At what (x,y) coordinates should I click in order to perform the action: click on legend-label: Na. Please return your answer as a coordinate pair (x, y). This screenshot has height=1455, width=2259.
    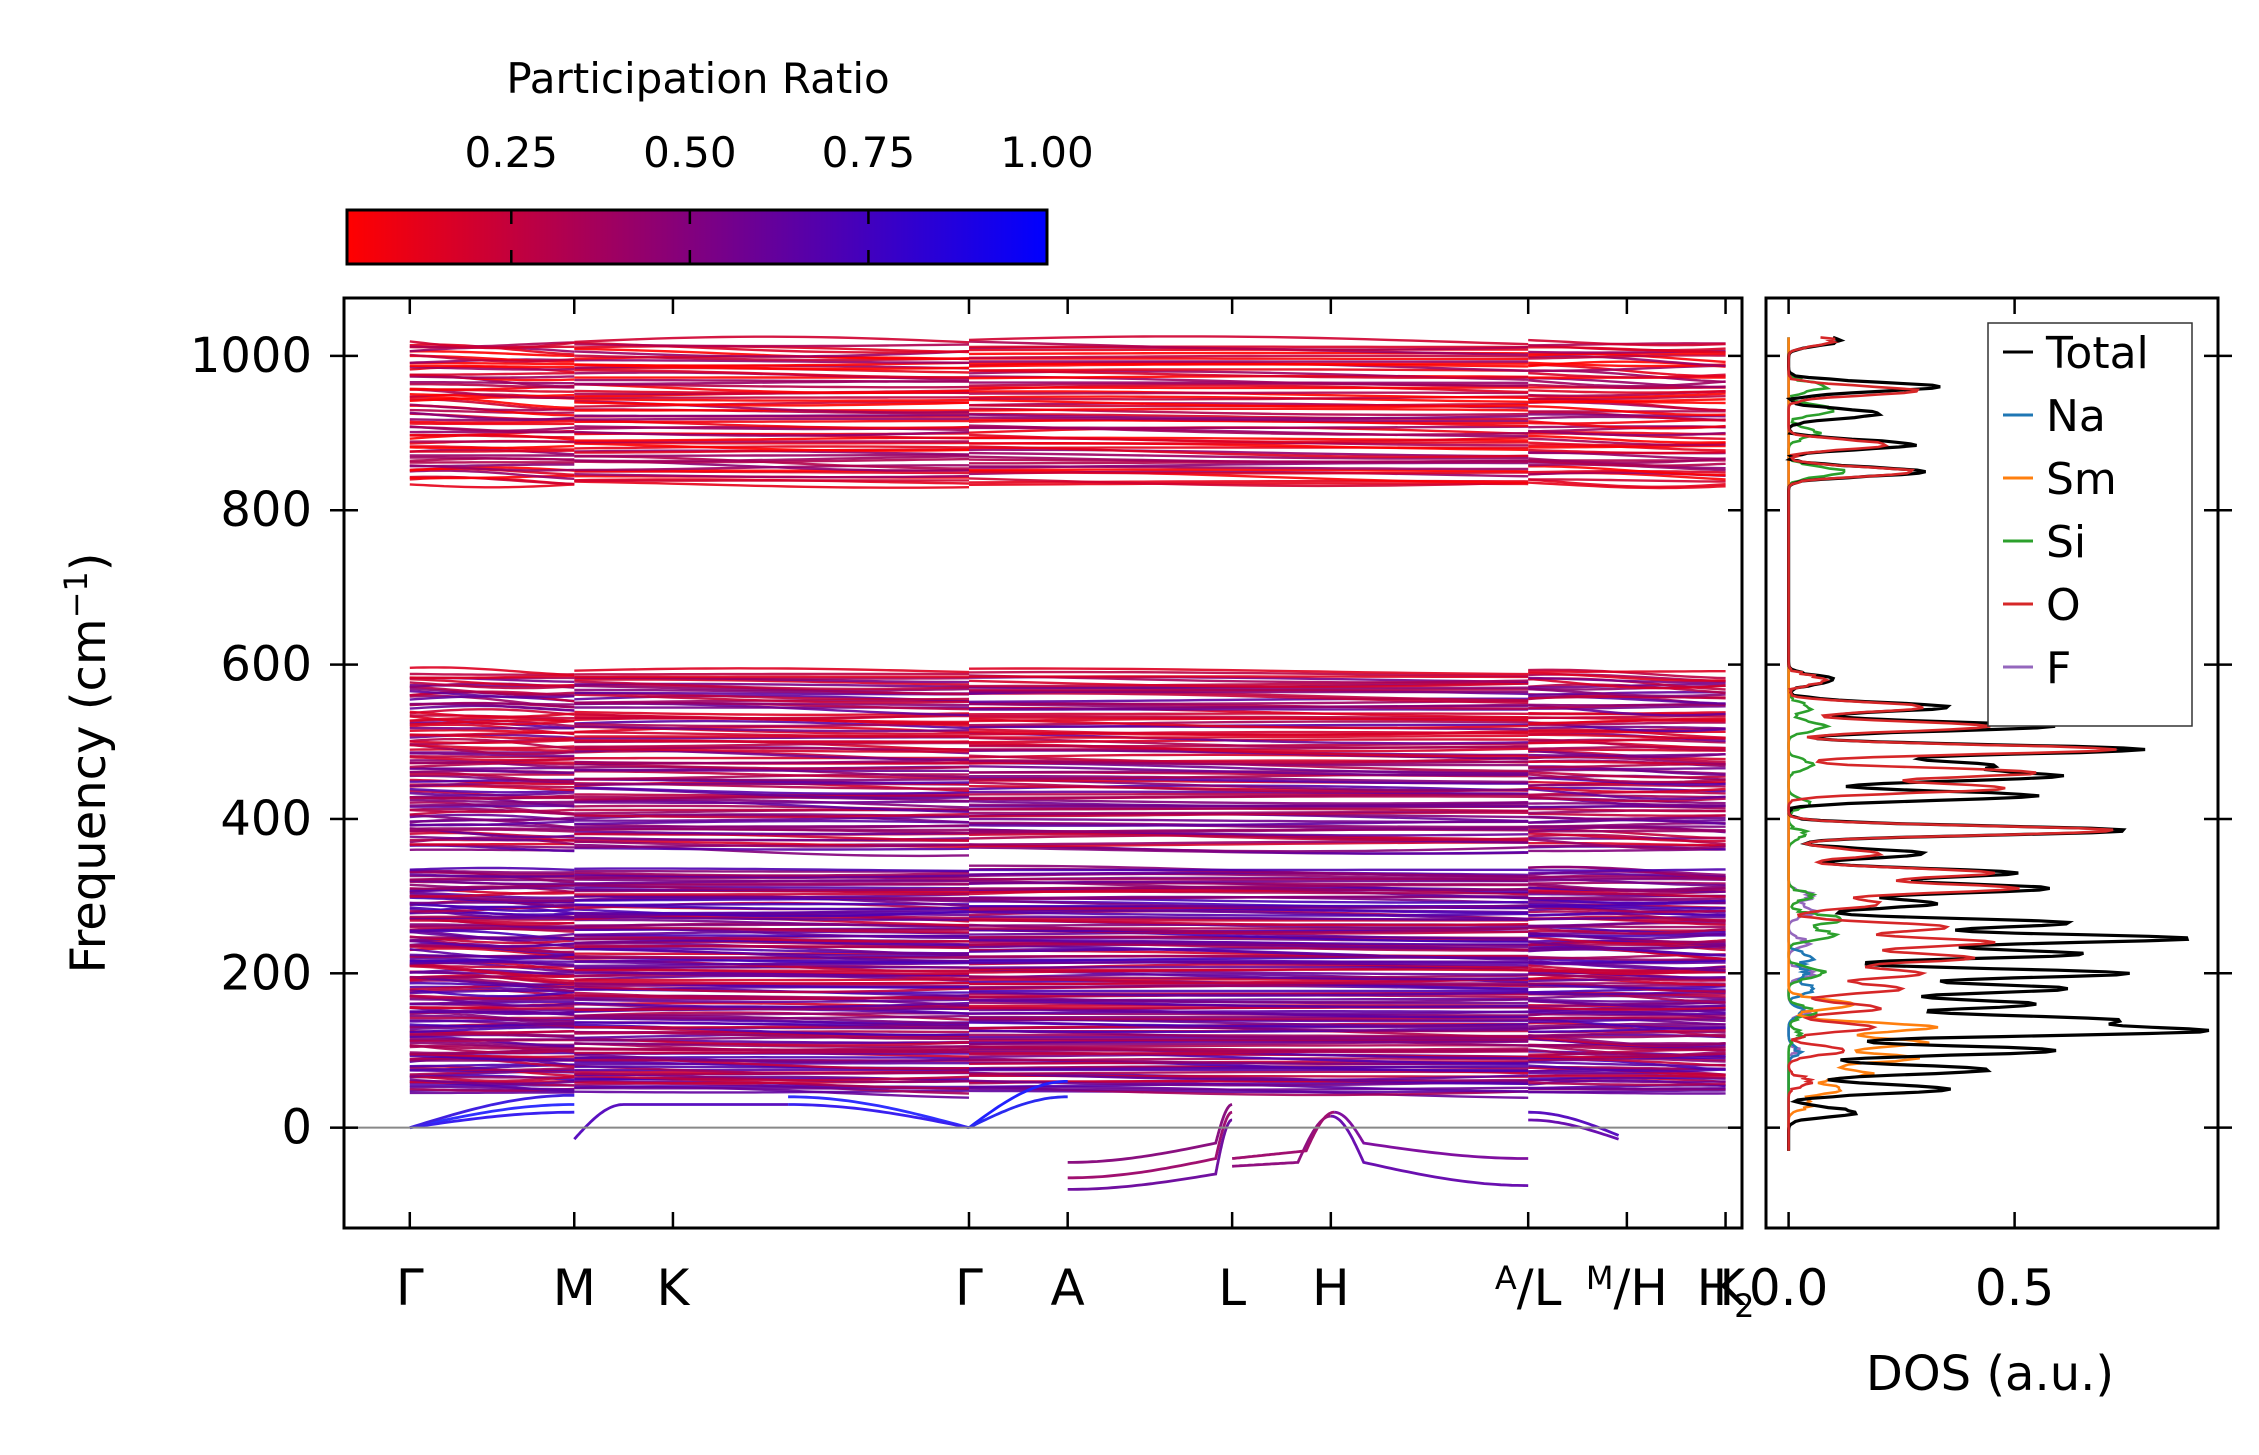
    Looking at the image, I should click on (2076, 416).